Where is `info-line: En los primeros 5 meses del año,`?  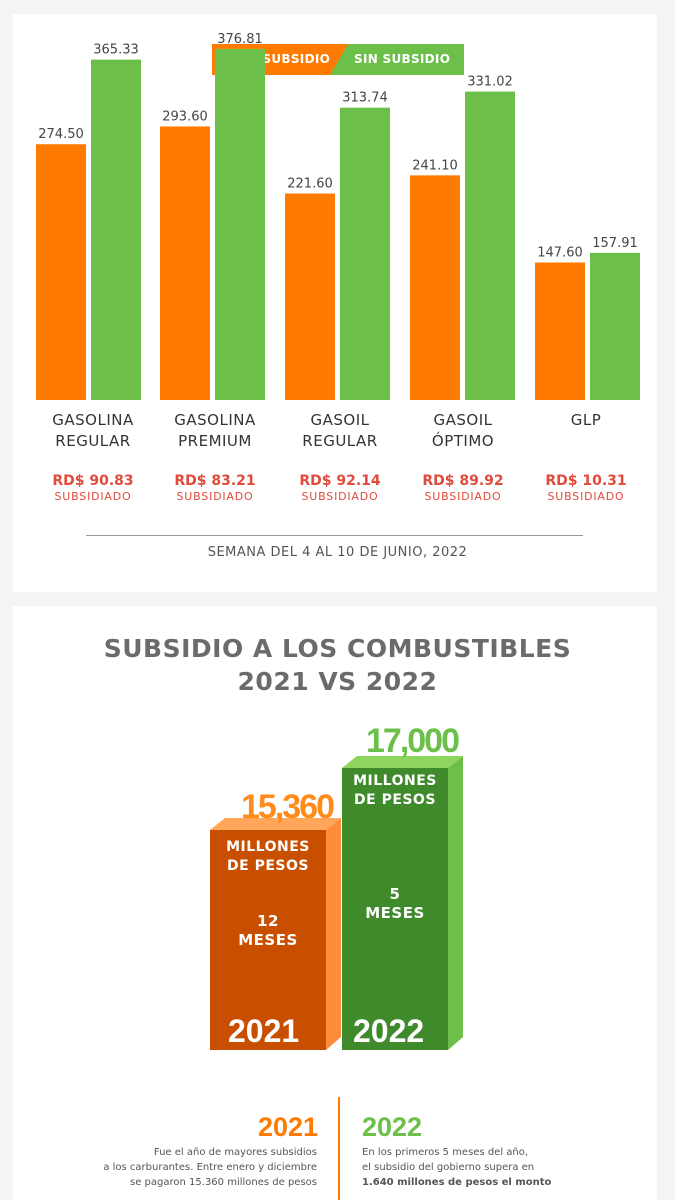
info-line: En los primeros 5 meses del año, is located at coordinates (445, 1152).